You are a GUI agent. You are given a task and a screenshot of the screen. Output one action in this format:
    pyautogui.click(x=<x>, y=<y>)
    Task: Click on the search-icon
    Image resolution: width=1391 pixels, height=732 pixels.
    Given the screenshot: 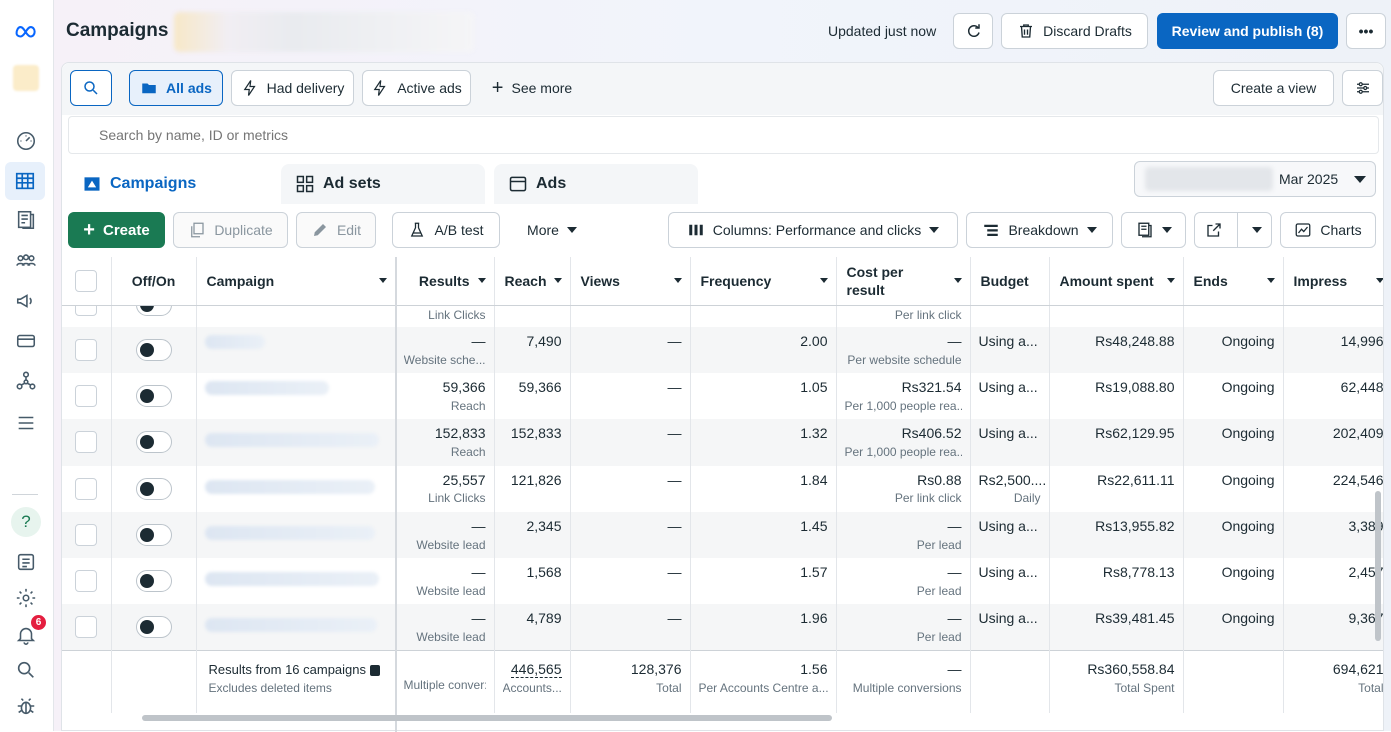 What is the action you would take?
    pyautogui.click(x=26, y=670)
    